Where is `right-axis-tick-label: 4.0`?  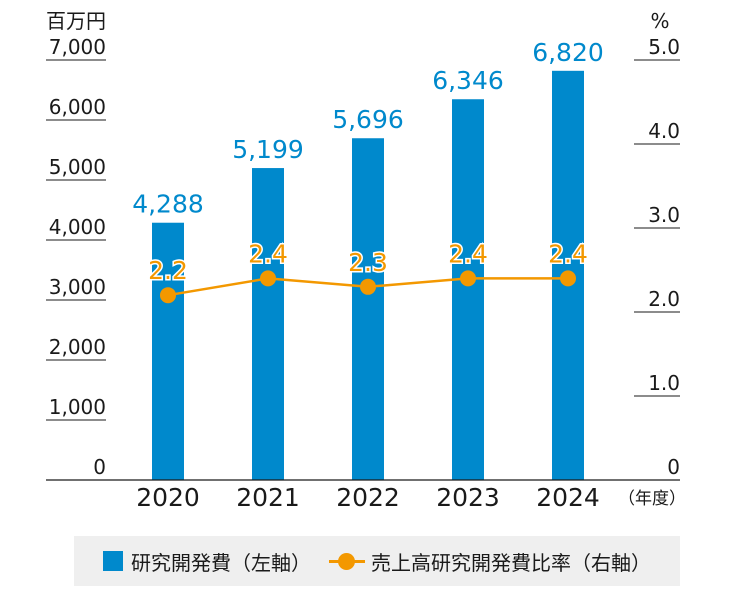 right-axis-tick-label: 4.0 is located at coordinates (664, 131).